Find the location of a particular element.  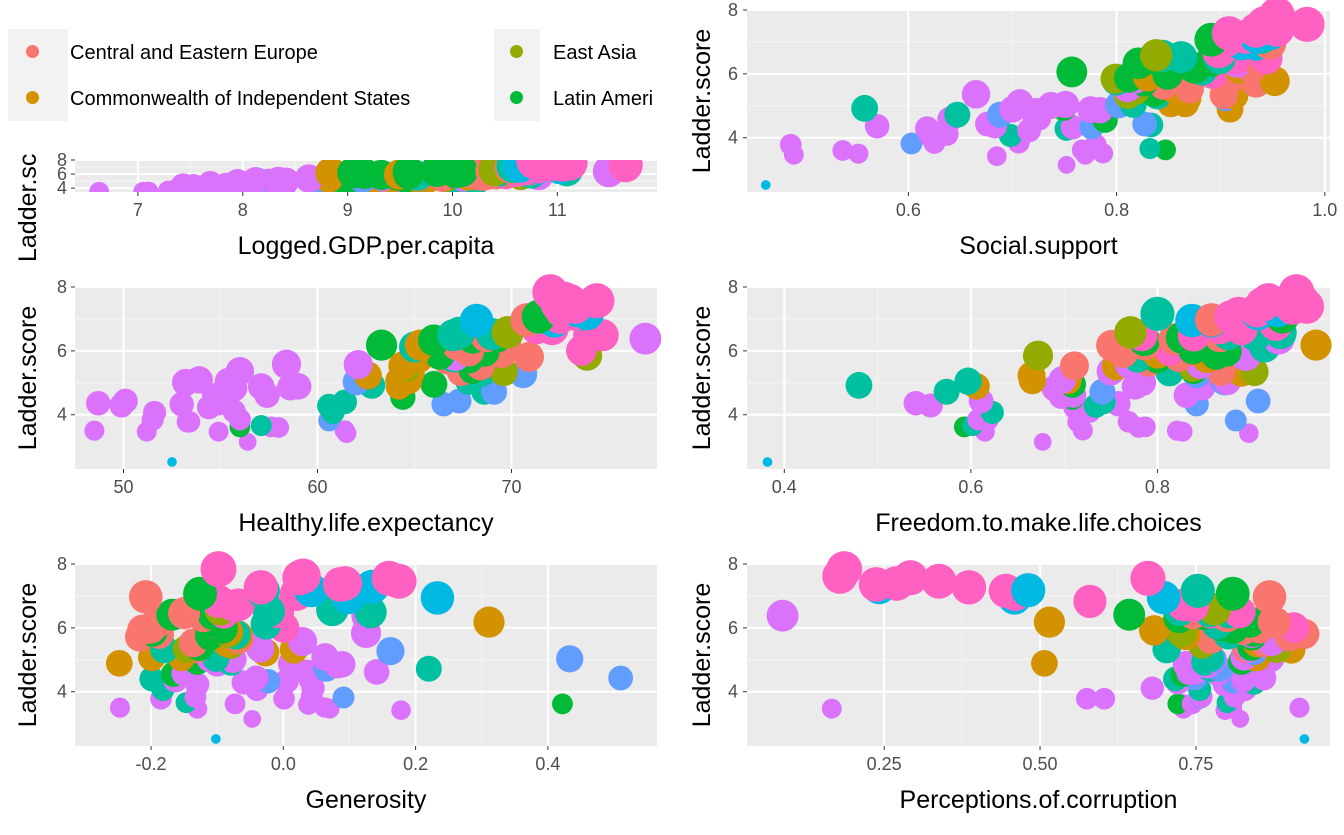

points-freedom-to-make-life-choices is located at coordinates (1047, 370).